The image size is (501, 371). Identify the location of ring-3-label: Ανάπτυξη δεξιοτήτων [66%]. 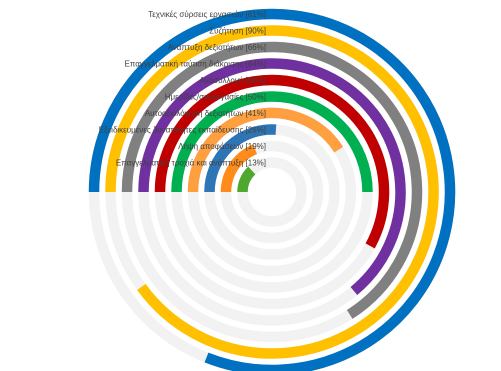
(217, 47).